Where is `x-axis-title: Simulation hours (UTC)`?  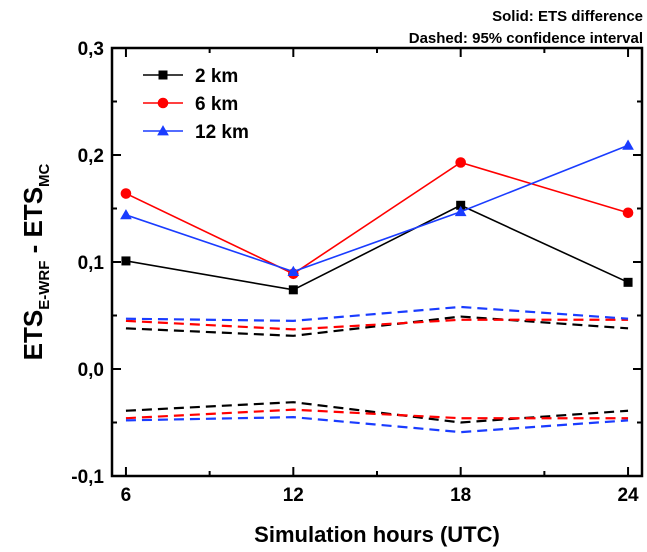
x-axis-title: Simulation hours (UTC) is located at coordinates (377, 534).